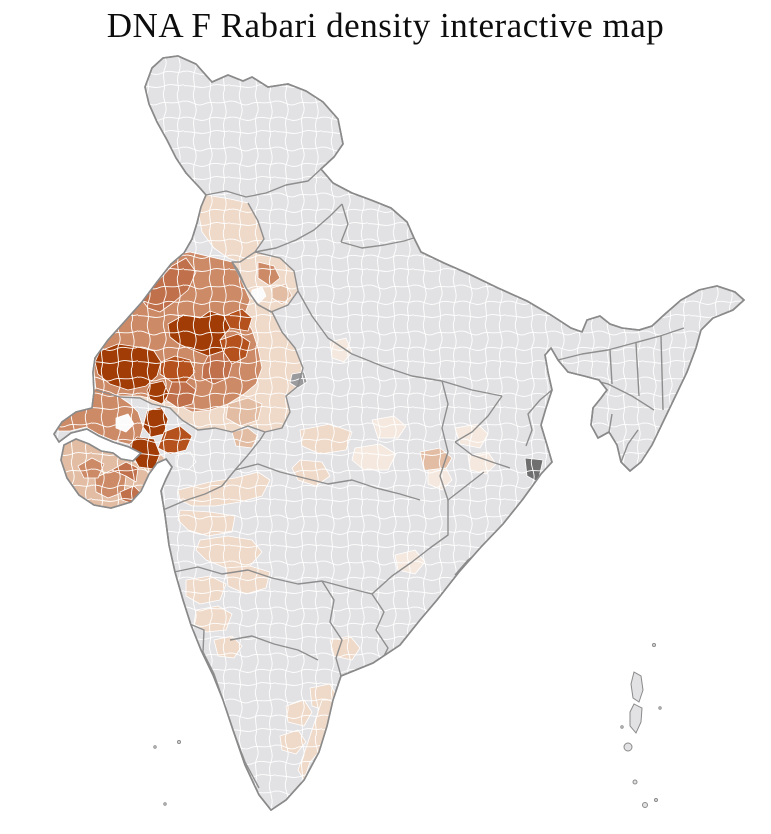 This screenshot has width=771, height=834. I want to click on page-title: DNA F Rabari density interactive map, so click(385, 25).